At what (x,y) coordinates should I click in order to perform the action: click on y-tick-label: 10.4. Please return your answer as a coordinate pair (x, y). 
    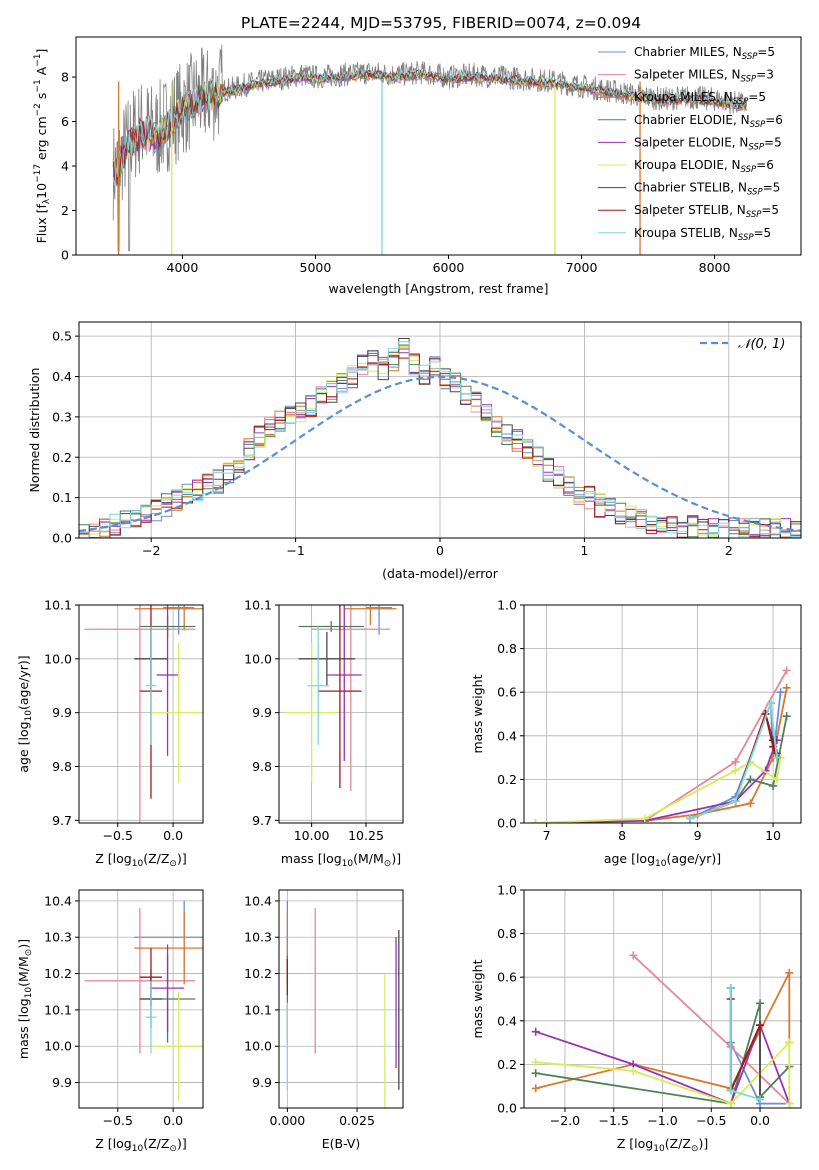
    Looking at the image, I should click on (58, 900).